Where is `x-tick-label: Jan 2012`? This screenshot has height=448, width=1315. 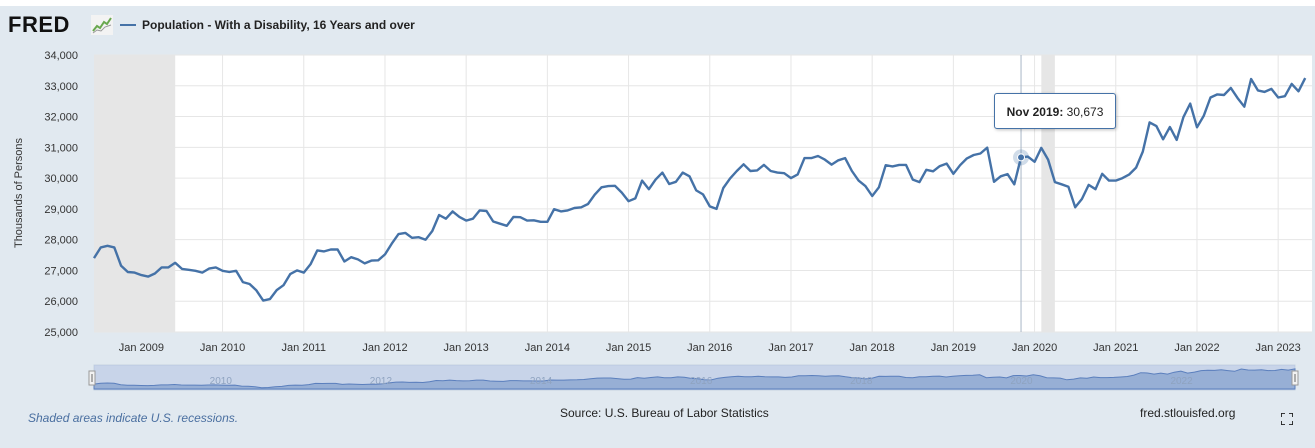 x-tick-label: Jan 2012 is located at coordinates (384, 348).